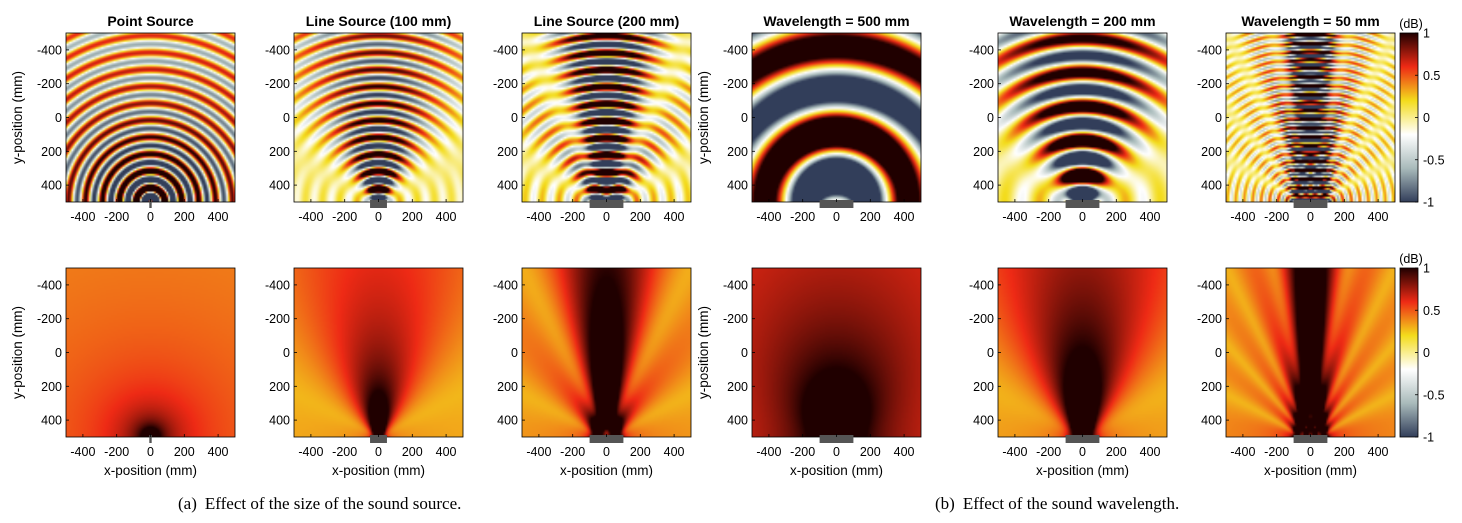 The height and width of the screenshot is (523, 1462). What do you see at coordinates (1421, 348) in the screenshot?
I see `colorbar-2: 1 0.5 0 -0.5 -1 (dB)` at bounding box center [1421, 348].